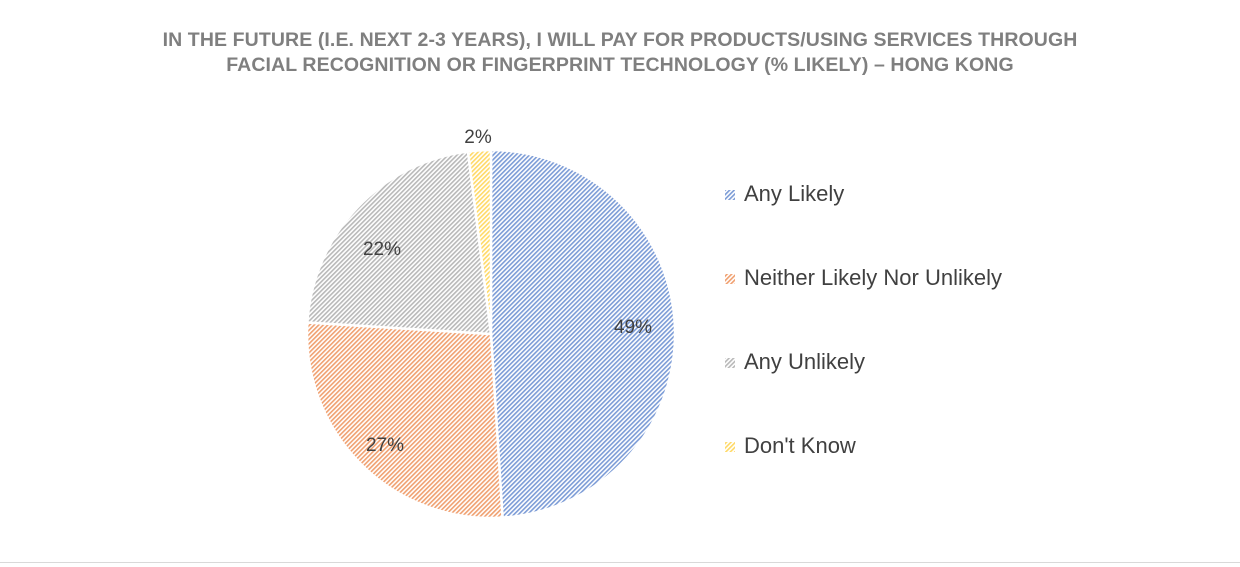 Image resolution: width=1240 pixels, height=567 pixels. I want to click on legend-swatch-any-unlikely, so click(730, 363).